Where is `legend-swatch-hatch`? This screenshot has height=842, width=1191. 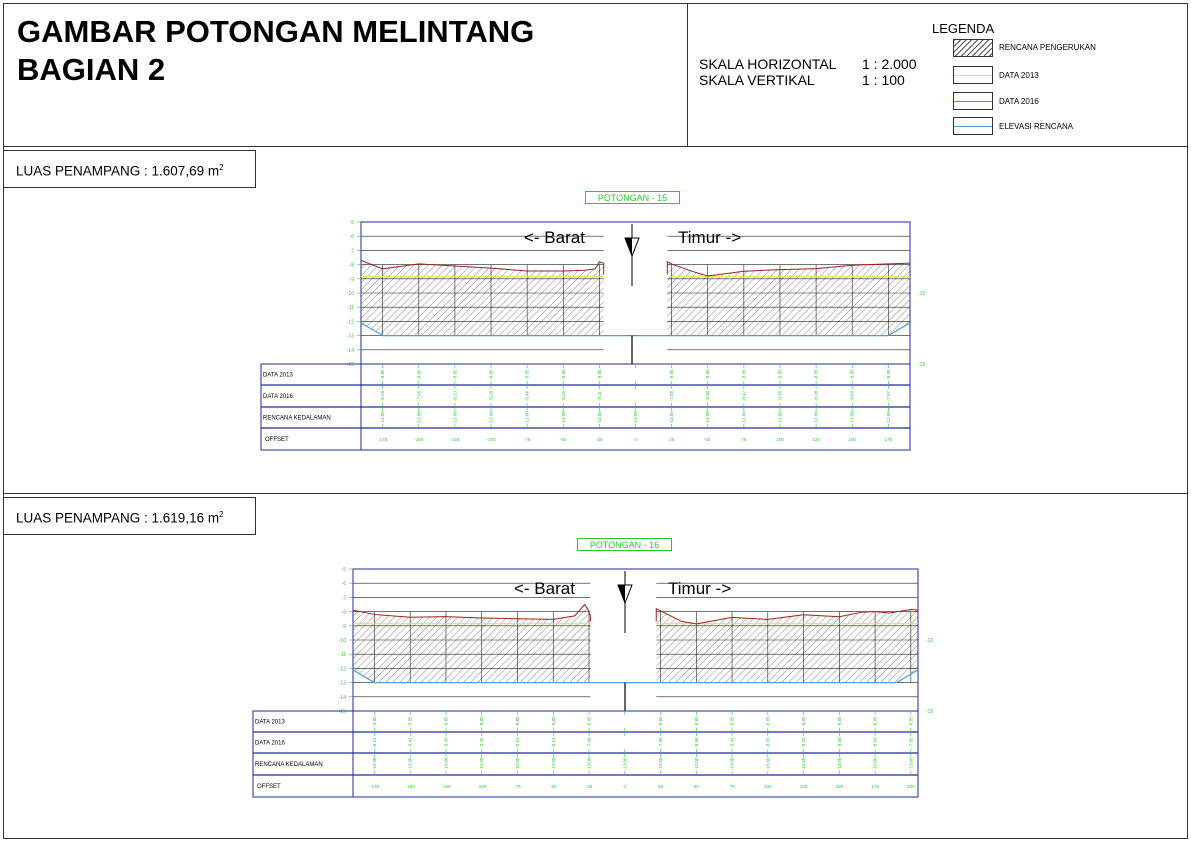
legend-swatch-hatch is located at coordinates (973, 48).